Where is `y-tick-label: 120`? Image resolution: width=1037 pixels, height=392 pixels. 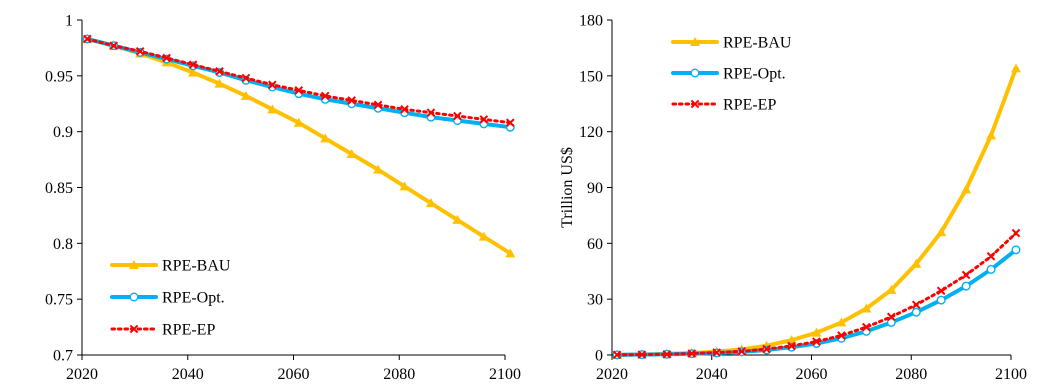 y-tick-label: 120 is located at coordinates (591, 132).